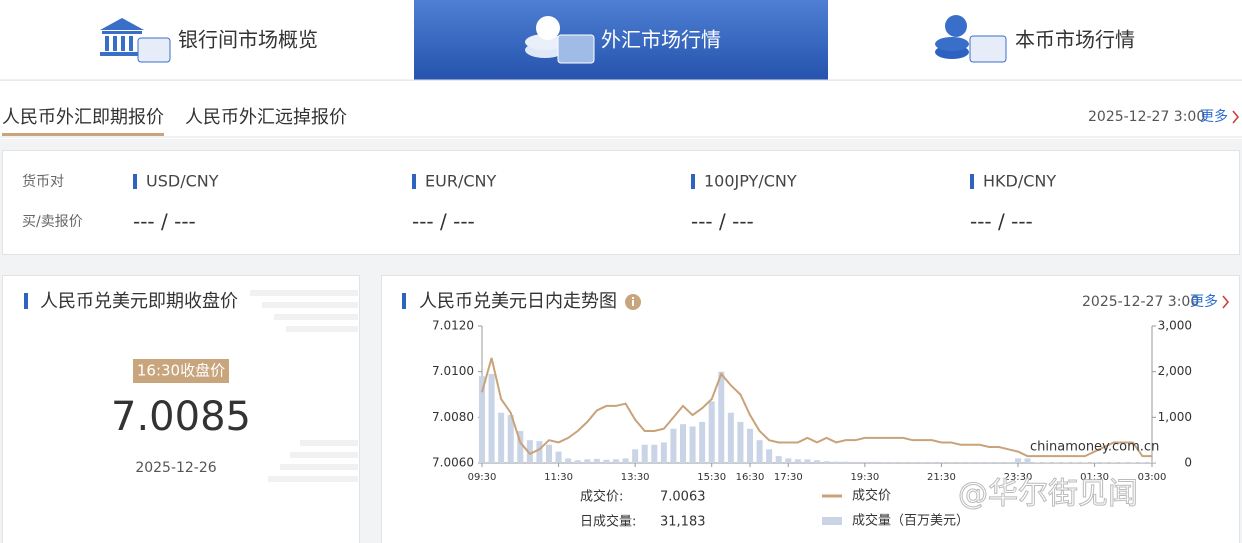  Describe the element at coordinates (52, 222) in the screenshot. I see `row-label: 买/卖报价` at that location.